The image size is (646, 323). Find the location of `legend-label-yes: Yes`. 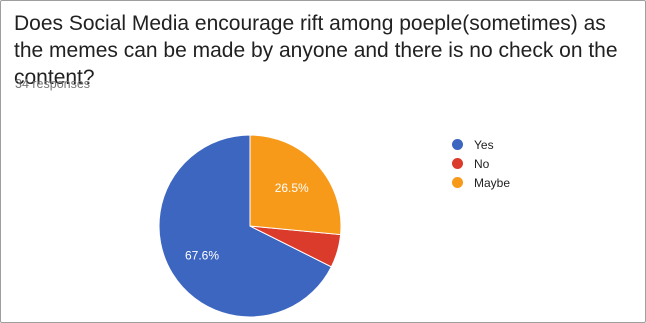

legend-label-yes: Yes is located at coordinates (484, 144).